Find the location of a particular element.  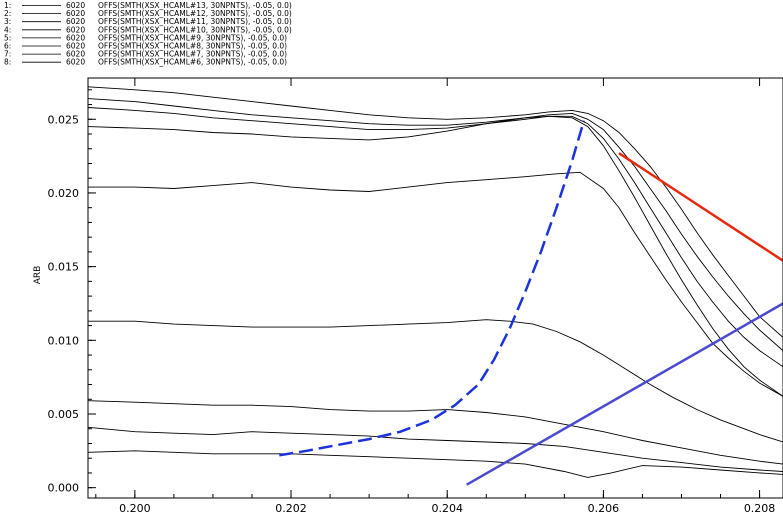

y-tick-label: 0.000 is located at coordinates (64, 488).